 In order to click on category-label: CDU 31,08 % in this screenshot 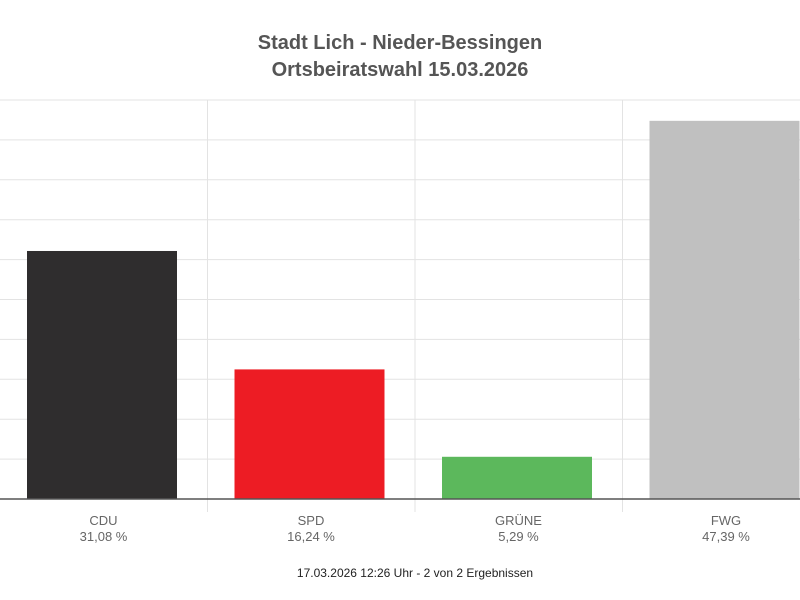, I will do `click(103, 529)`.